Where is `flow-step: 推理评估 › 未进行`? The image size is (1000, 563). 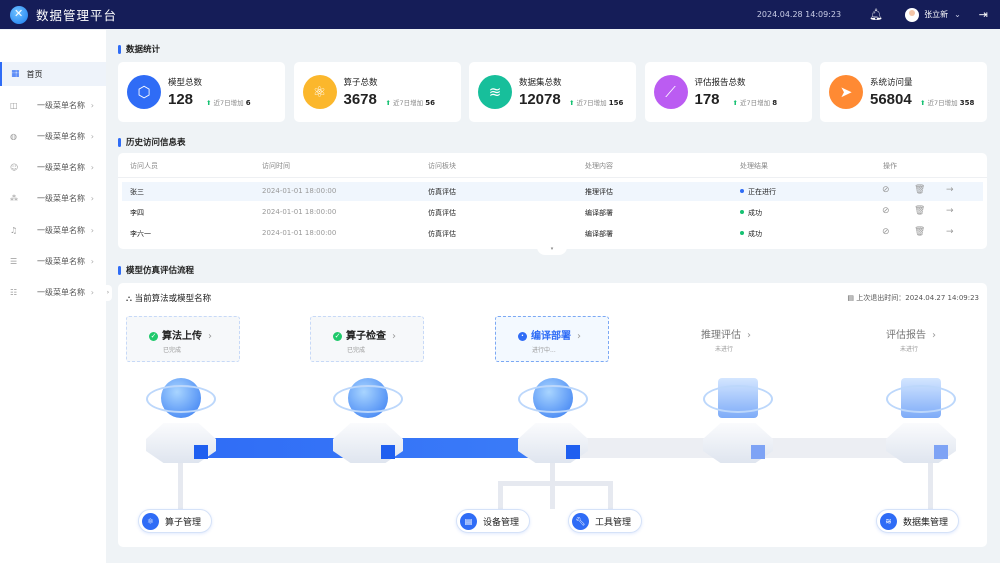
flow-step: 推理评估 › 未进行 is located at coordinates (726, 341).